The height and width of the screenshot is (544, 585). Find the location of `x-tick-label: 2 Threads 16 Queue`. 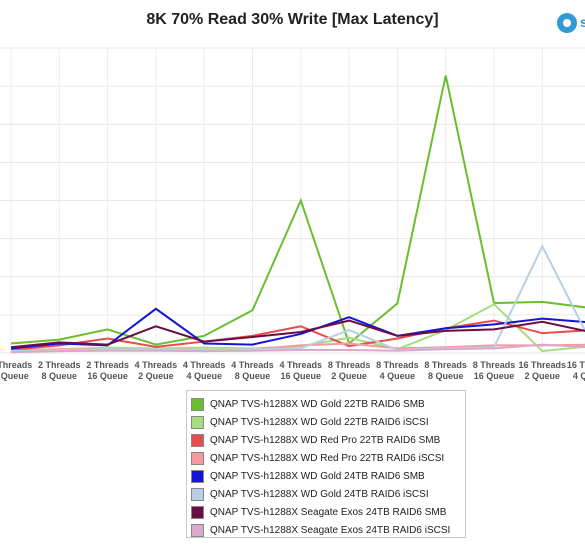

x-tick-label: 2 Threads 16 Queue is located at coordinates (107, 370).